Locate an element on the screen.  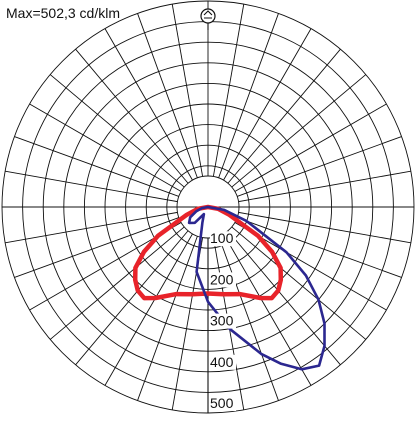
series-line-c90-c270 is located at coordinates (256, 288).